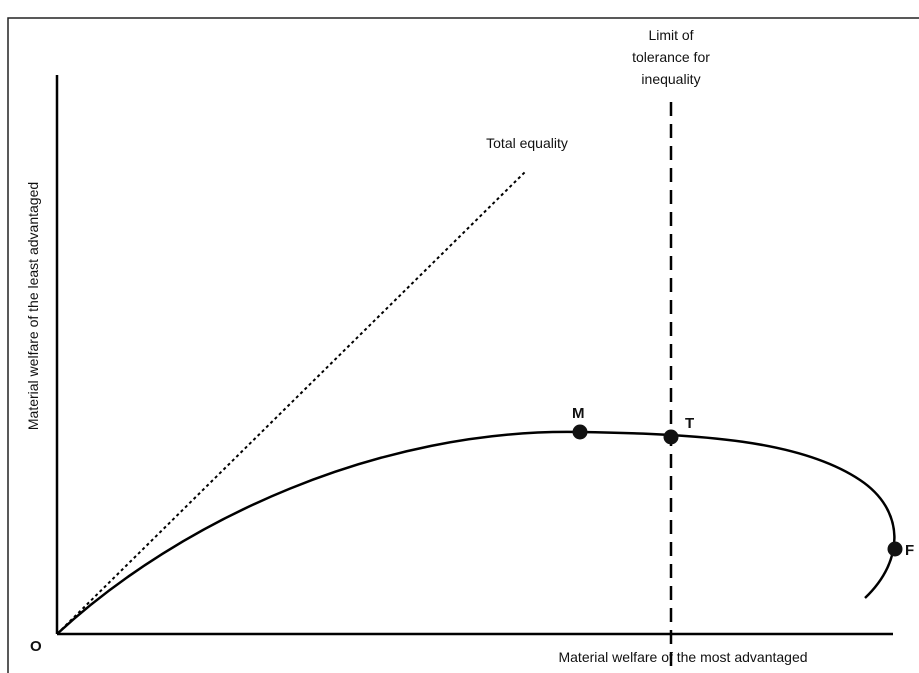  I want to click on limit-label: Limit of, so click(670, 35).